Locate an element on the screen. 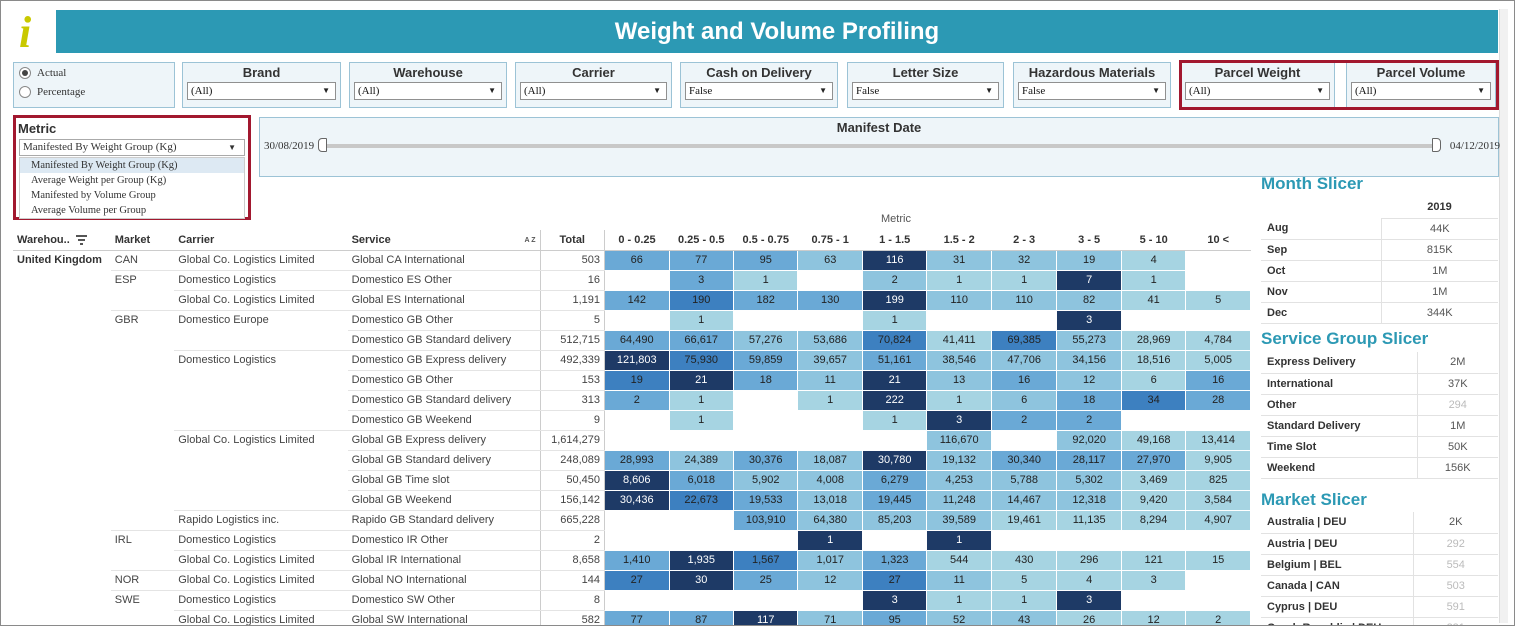 Image resolution: width=1515 pixels, height=626 pixels. heat-cell: 6,279 is located at coordinates (894, 480).